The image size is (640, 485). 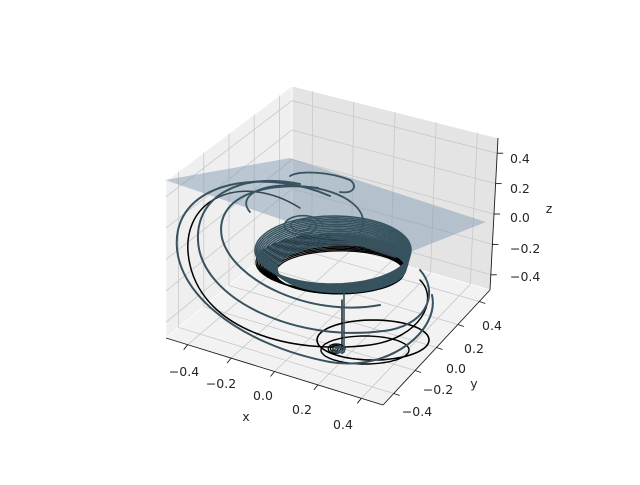 What do you see at coordinates (438, 389) in the screenshot?
I see `y-tick-label-2: −0.2` at bounding box center [438, 389].